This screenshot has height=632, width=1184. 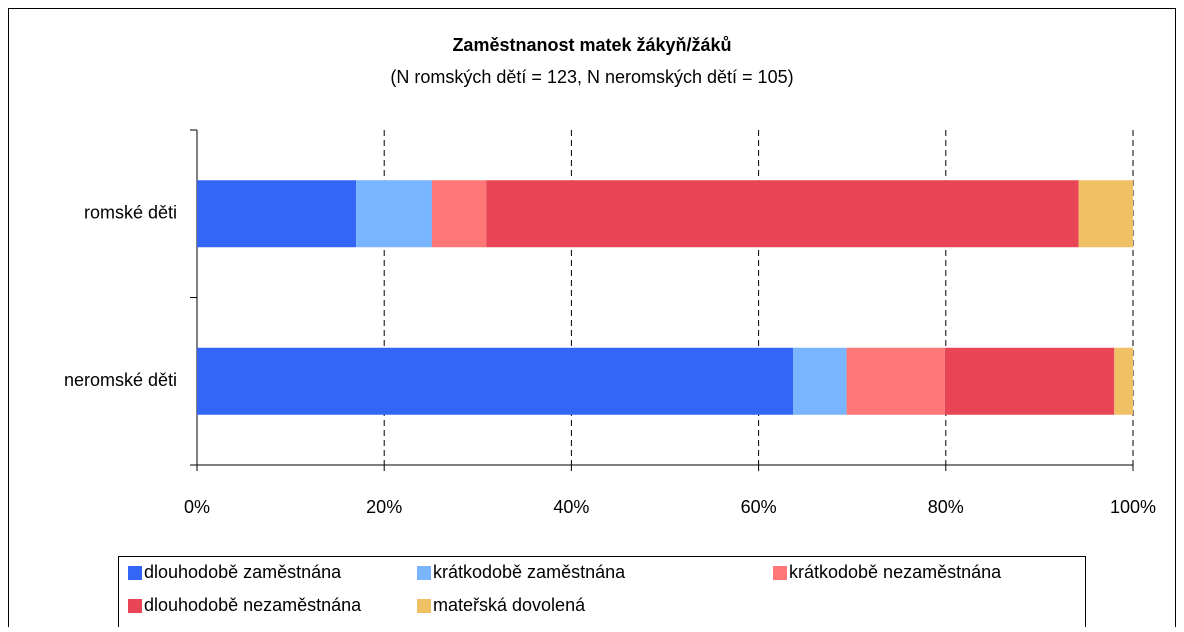 What do you see at coordinates (529, 572) in the screenshot?
I see `legend-label: krátkodobě zaměstnána` at bounding box center [529, 572].